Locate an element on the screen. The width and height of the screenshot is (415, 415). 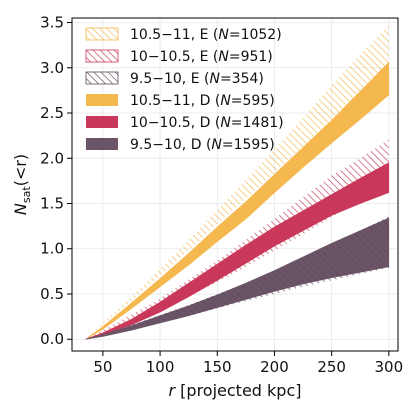
y-axis-label-main: N is located at coordinates (20, 209).